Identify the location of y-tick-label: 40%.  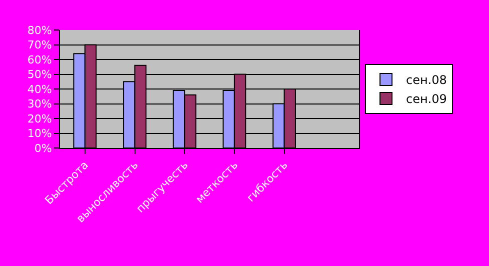
(39, 89).